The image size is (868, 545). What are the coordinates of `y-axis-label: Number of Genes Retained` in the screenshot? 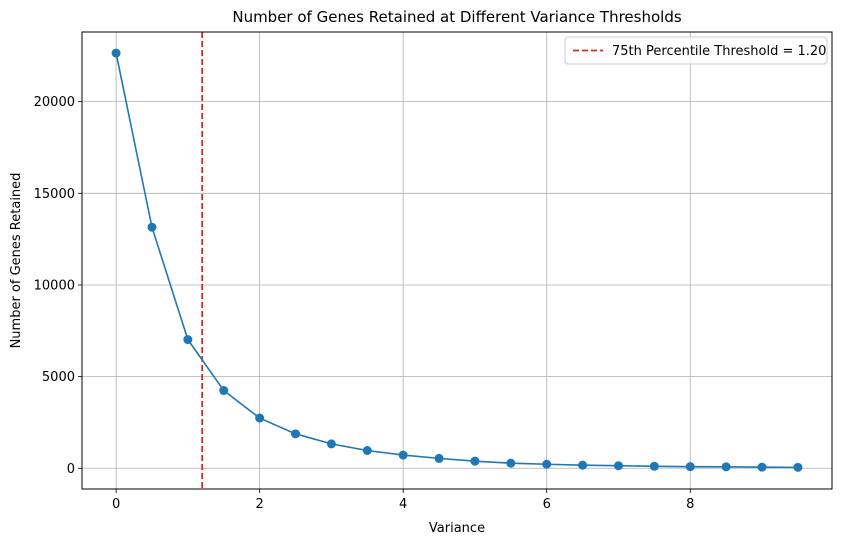 It's located at (16, 261).